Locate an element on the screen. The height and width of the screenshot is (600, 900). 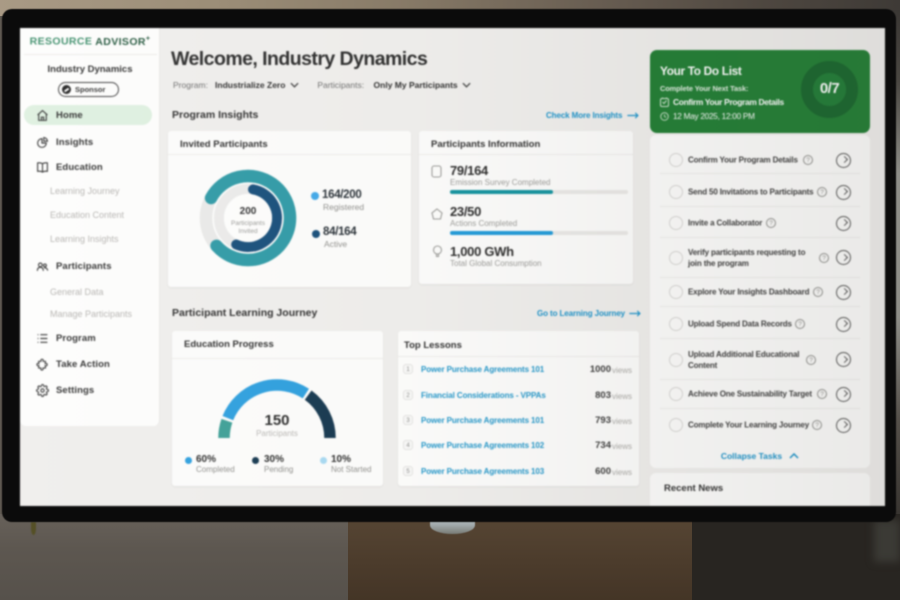
svg-text: Participants is located at coordinates (248, 223).